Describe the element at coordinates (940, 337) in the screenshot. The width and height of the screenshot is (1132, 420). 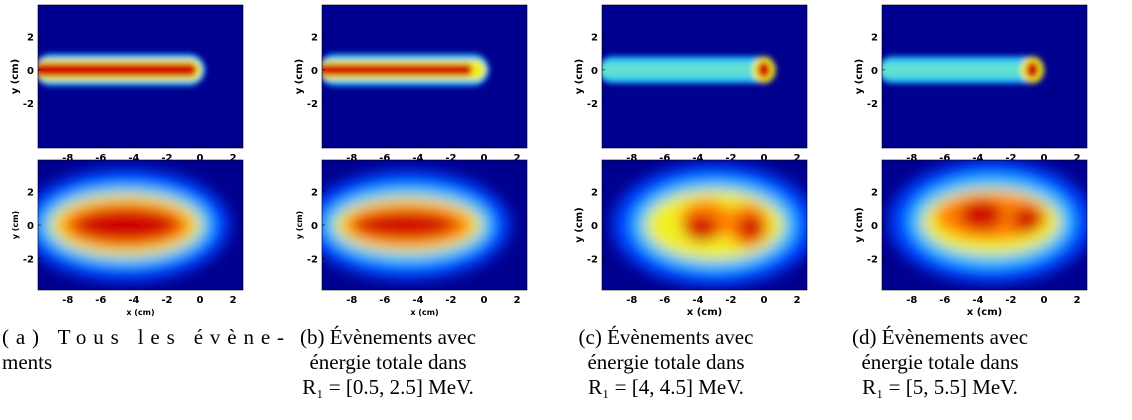
I see `caption-line: (d) Évènements avec` at that location.